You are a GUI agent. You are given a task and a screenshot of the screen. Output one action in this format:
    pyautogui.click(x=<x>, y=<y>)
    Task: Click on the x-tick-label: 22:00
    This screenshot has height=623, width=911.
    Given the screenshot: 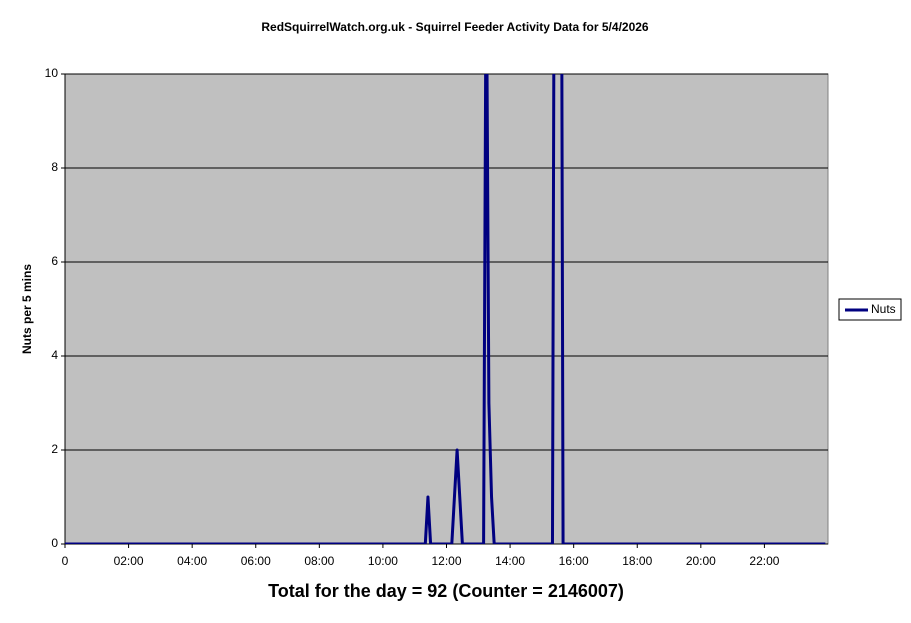 What is the action you would take?
    pyautogui.click(x=764, y=561)
    